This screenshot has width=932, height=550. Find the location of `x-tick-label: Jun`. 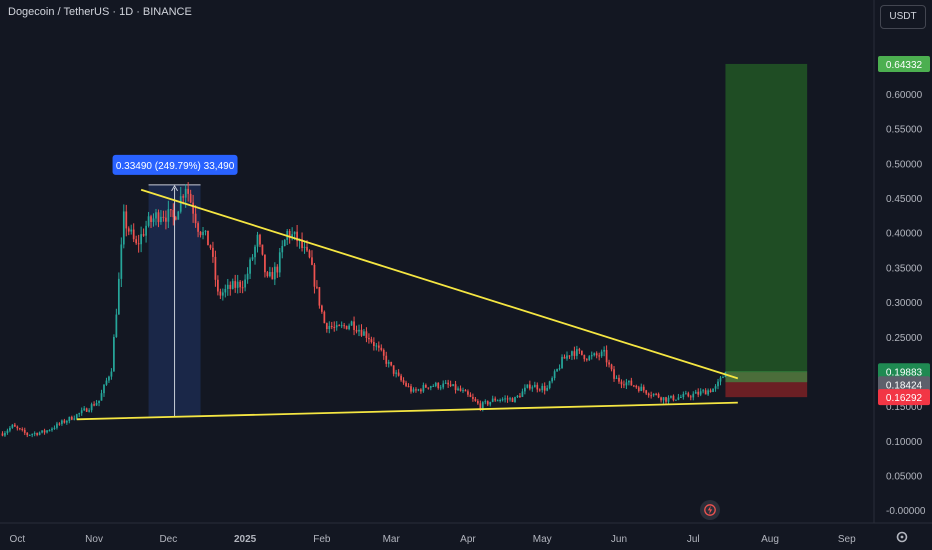

x-tick-label: Jun is located at coordinates (619, 539).